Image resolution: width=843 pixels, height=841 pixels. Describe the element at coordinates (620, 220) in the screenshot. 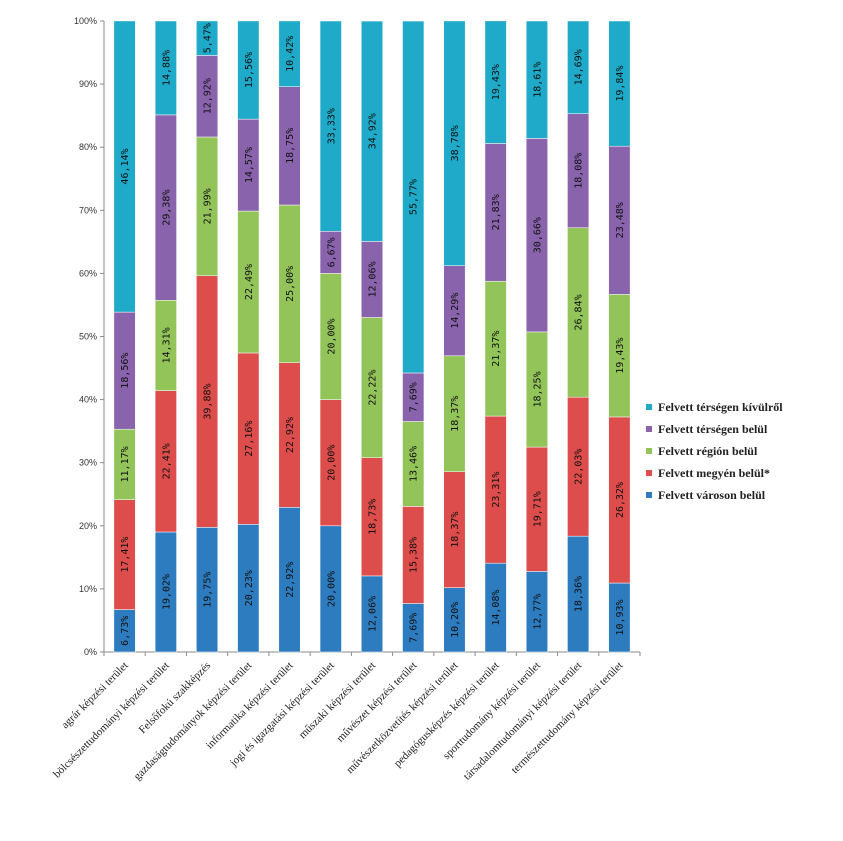

I see `data-label: 23,48%` at that location.